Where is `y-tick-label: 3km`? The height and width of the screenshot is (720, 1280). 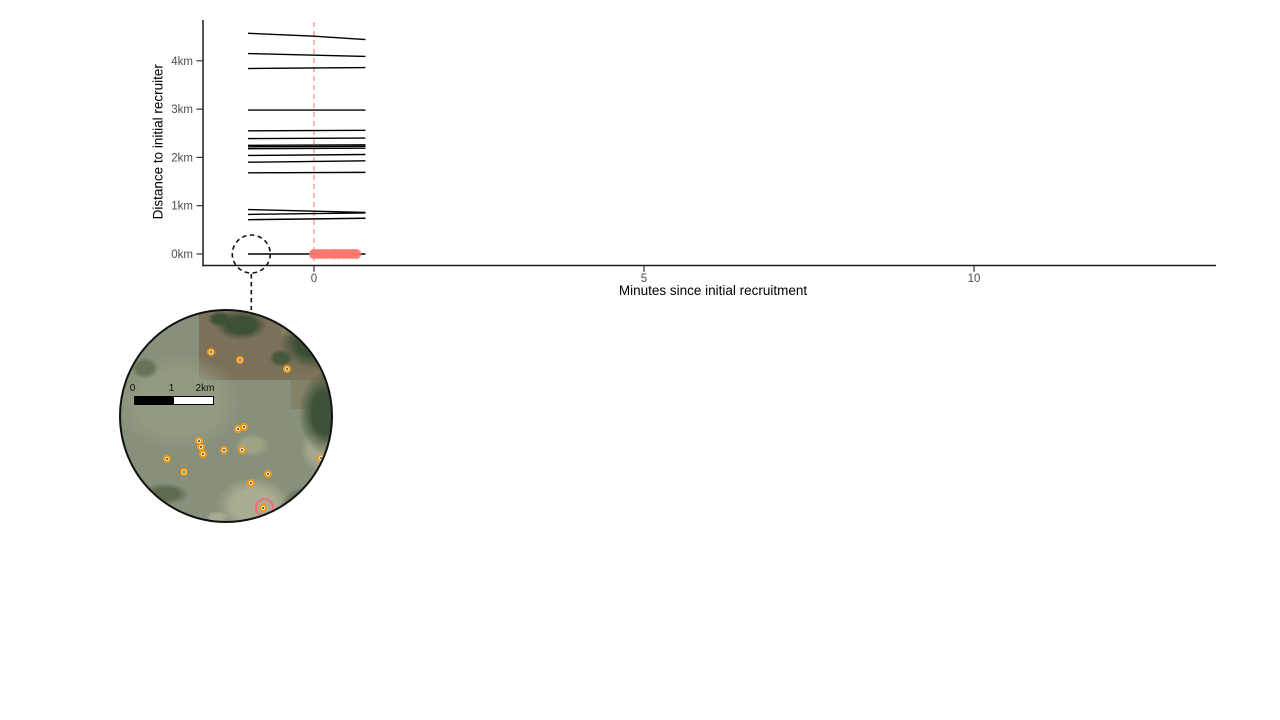
y-tick-label: 3km is located at coordinates (182, 110).